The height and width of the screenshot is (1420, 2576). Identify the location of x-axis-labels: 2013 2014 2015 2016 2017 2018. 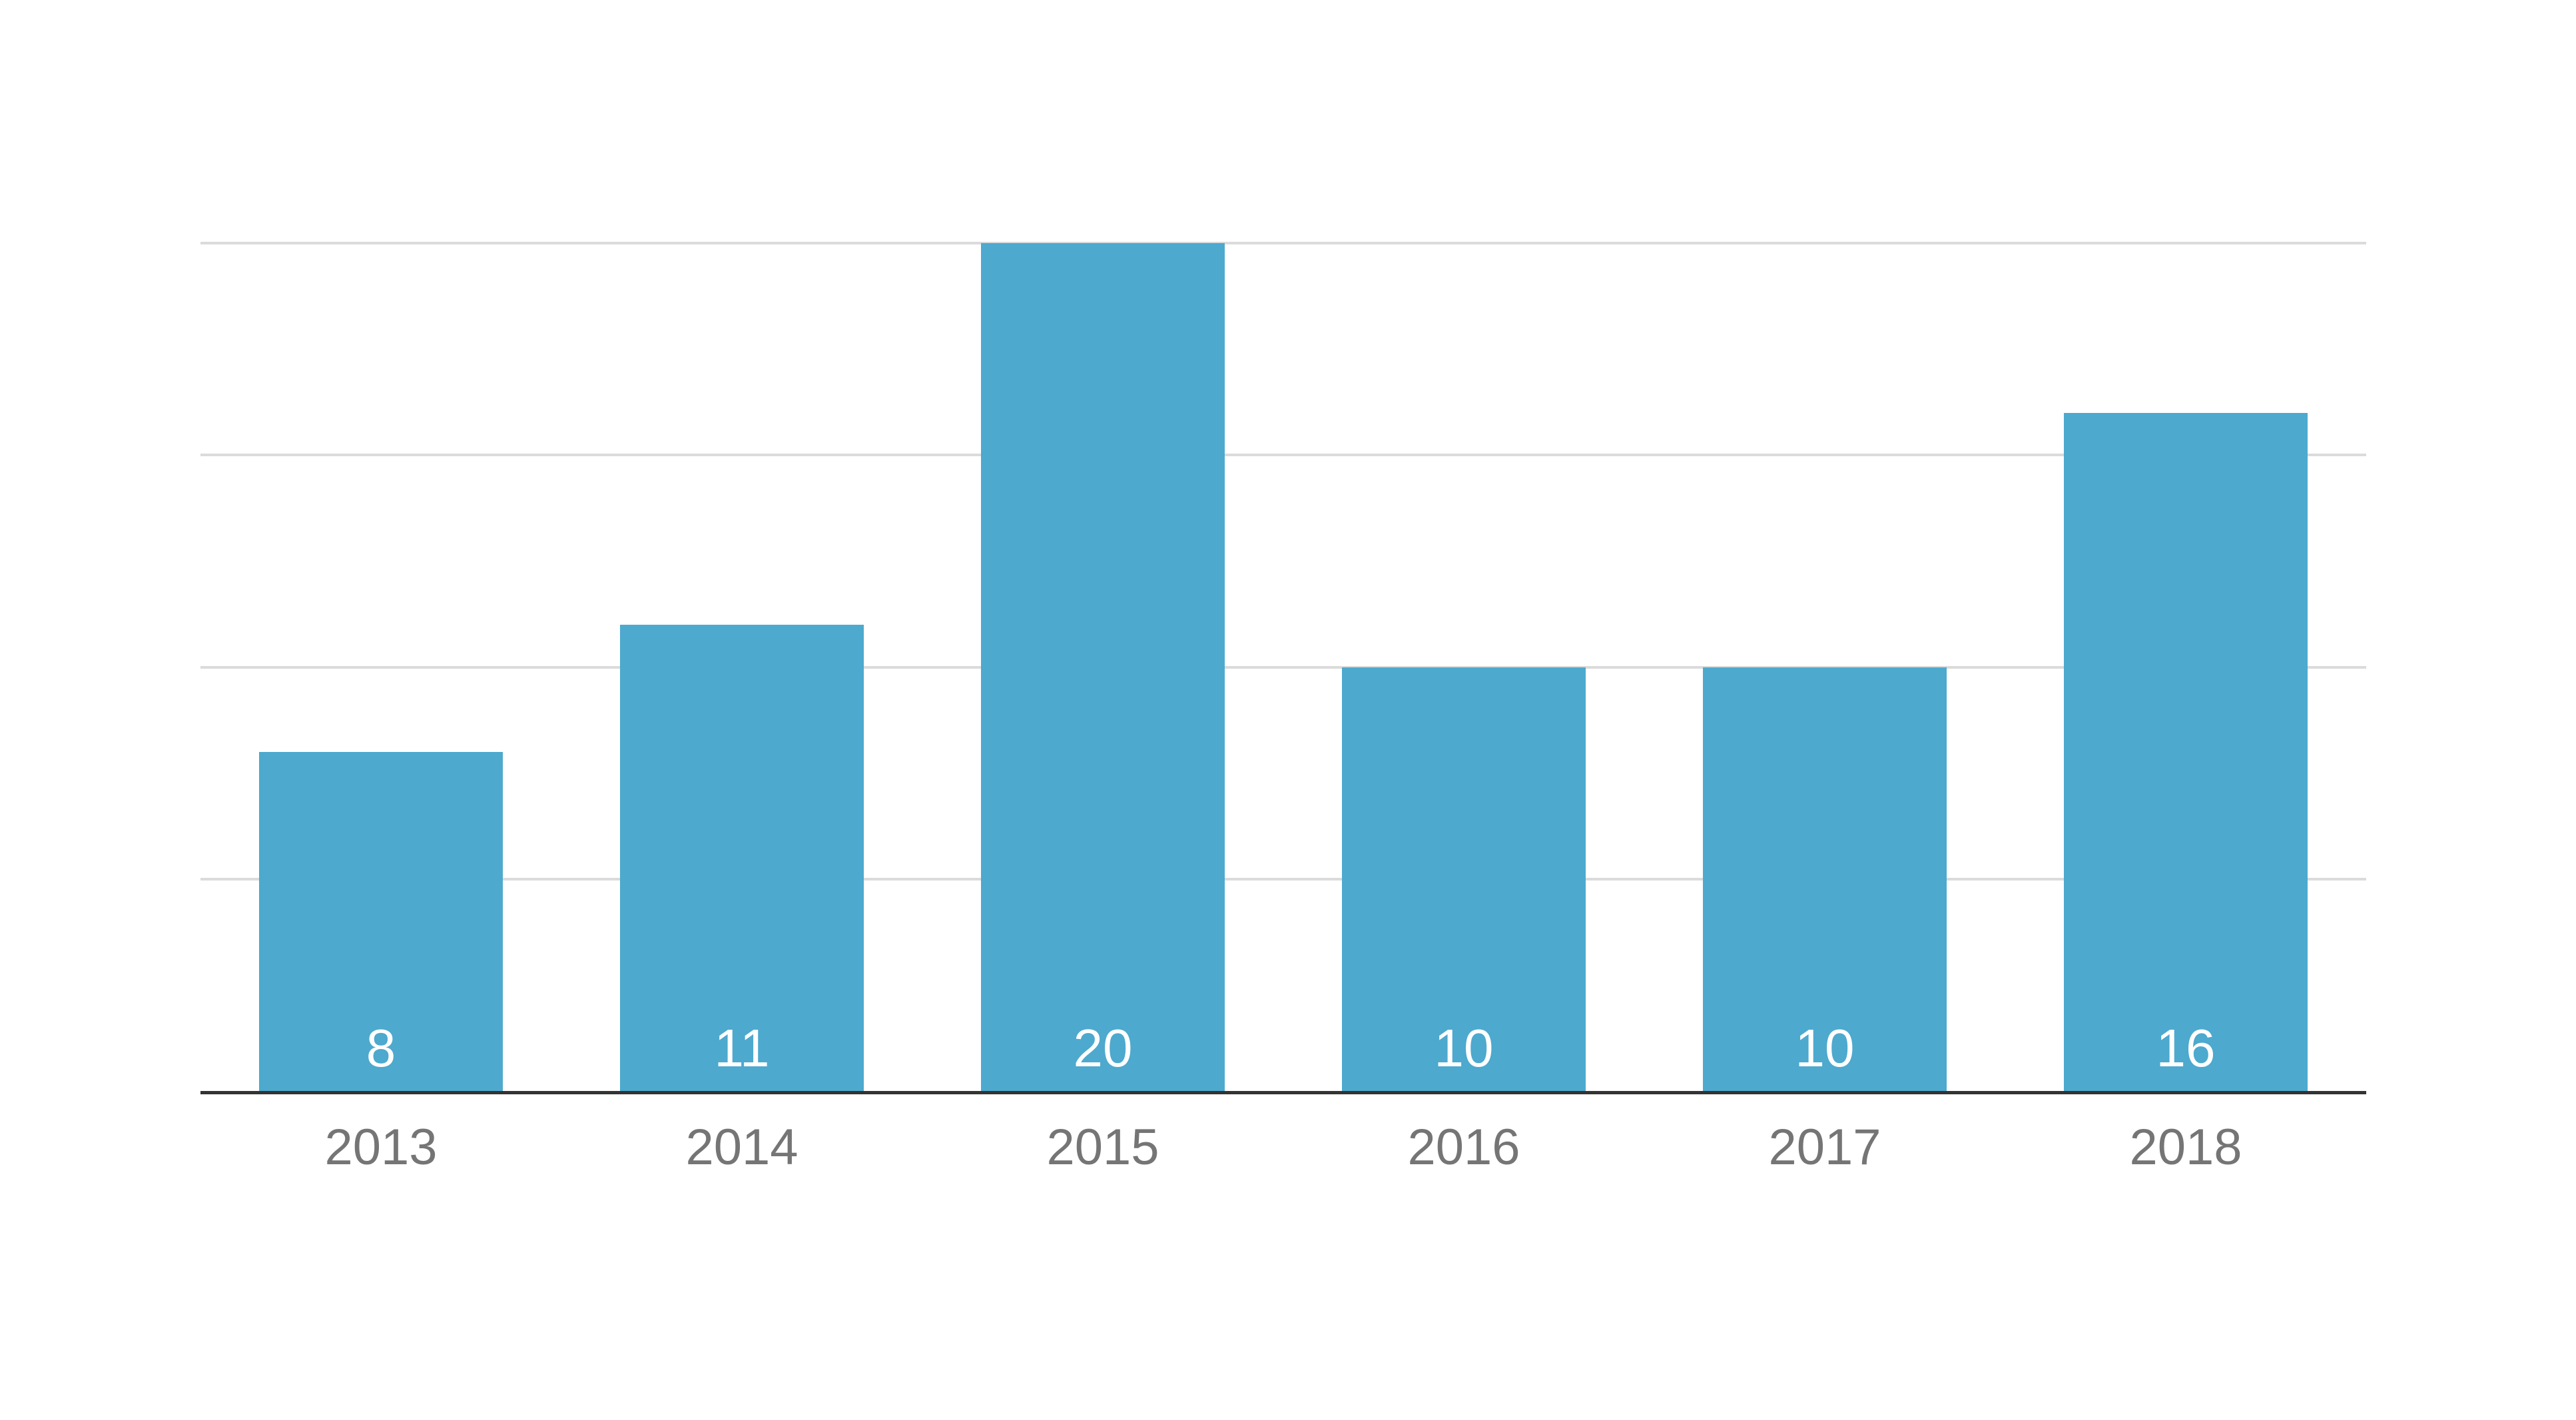
(1283, 1151).